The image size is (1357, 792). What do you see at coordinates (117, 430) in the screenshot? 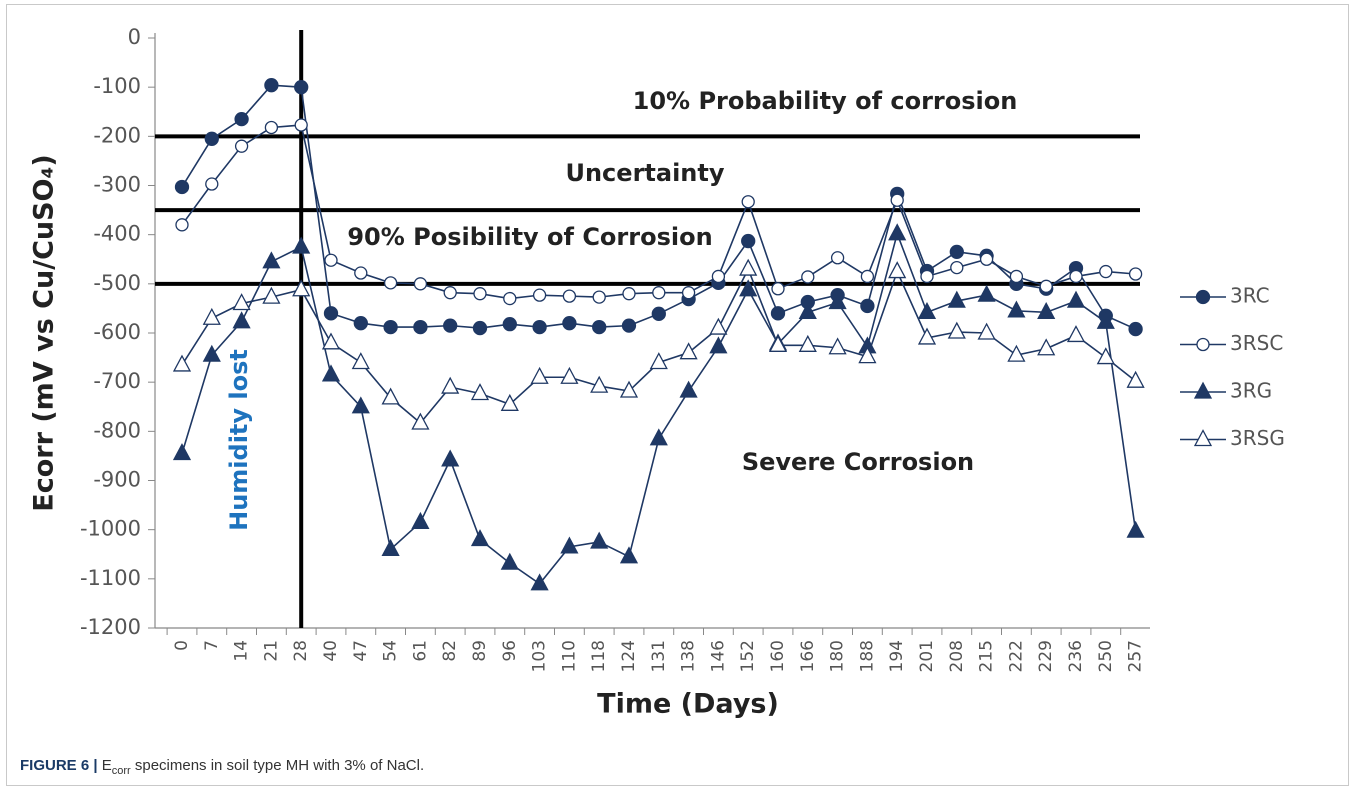
I see `y-tick-label: -800` at bounding box center [117, 430].